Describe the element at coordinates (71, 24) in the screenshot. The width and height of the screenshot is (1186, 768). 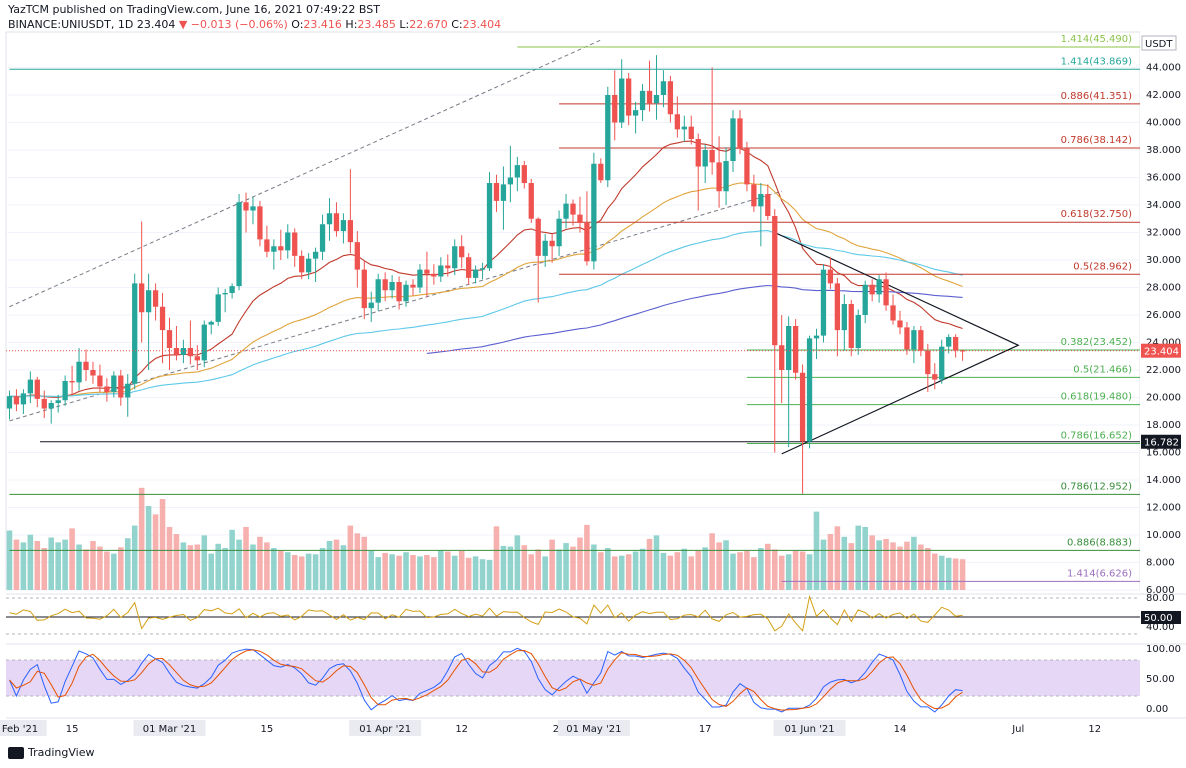
I see `symbol-name: BINANCE:UNIUSDT, 1D` at that location.